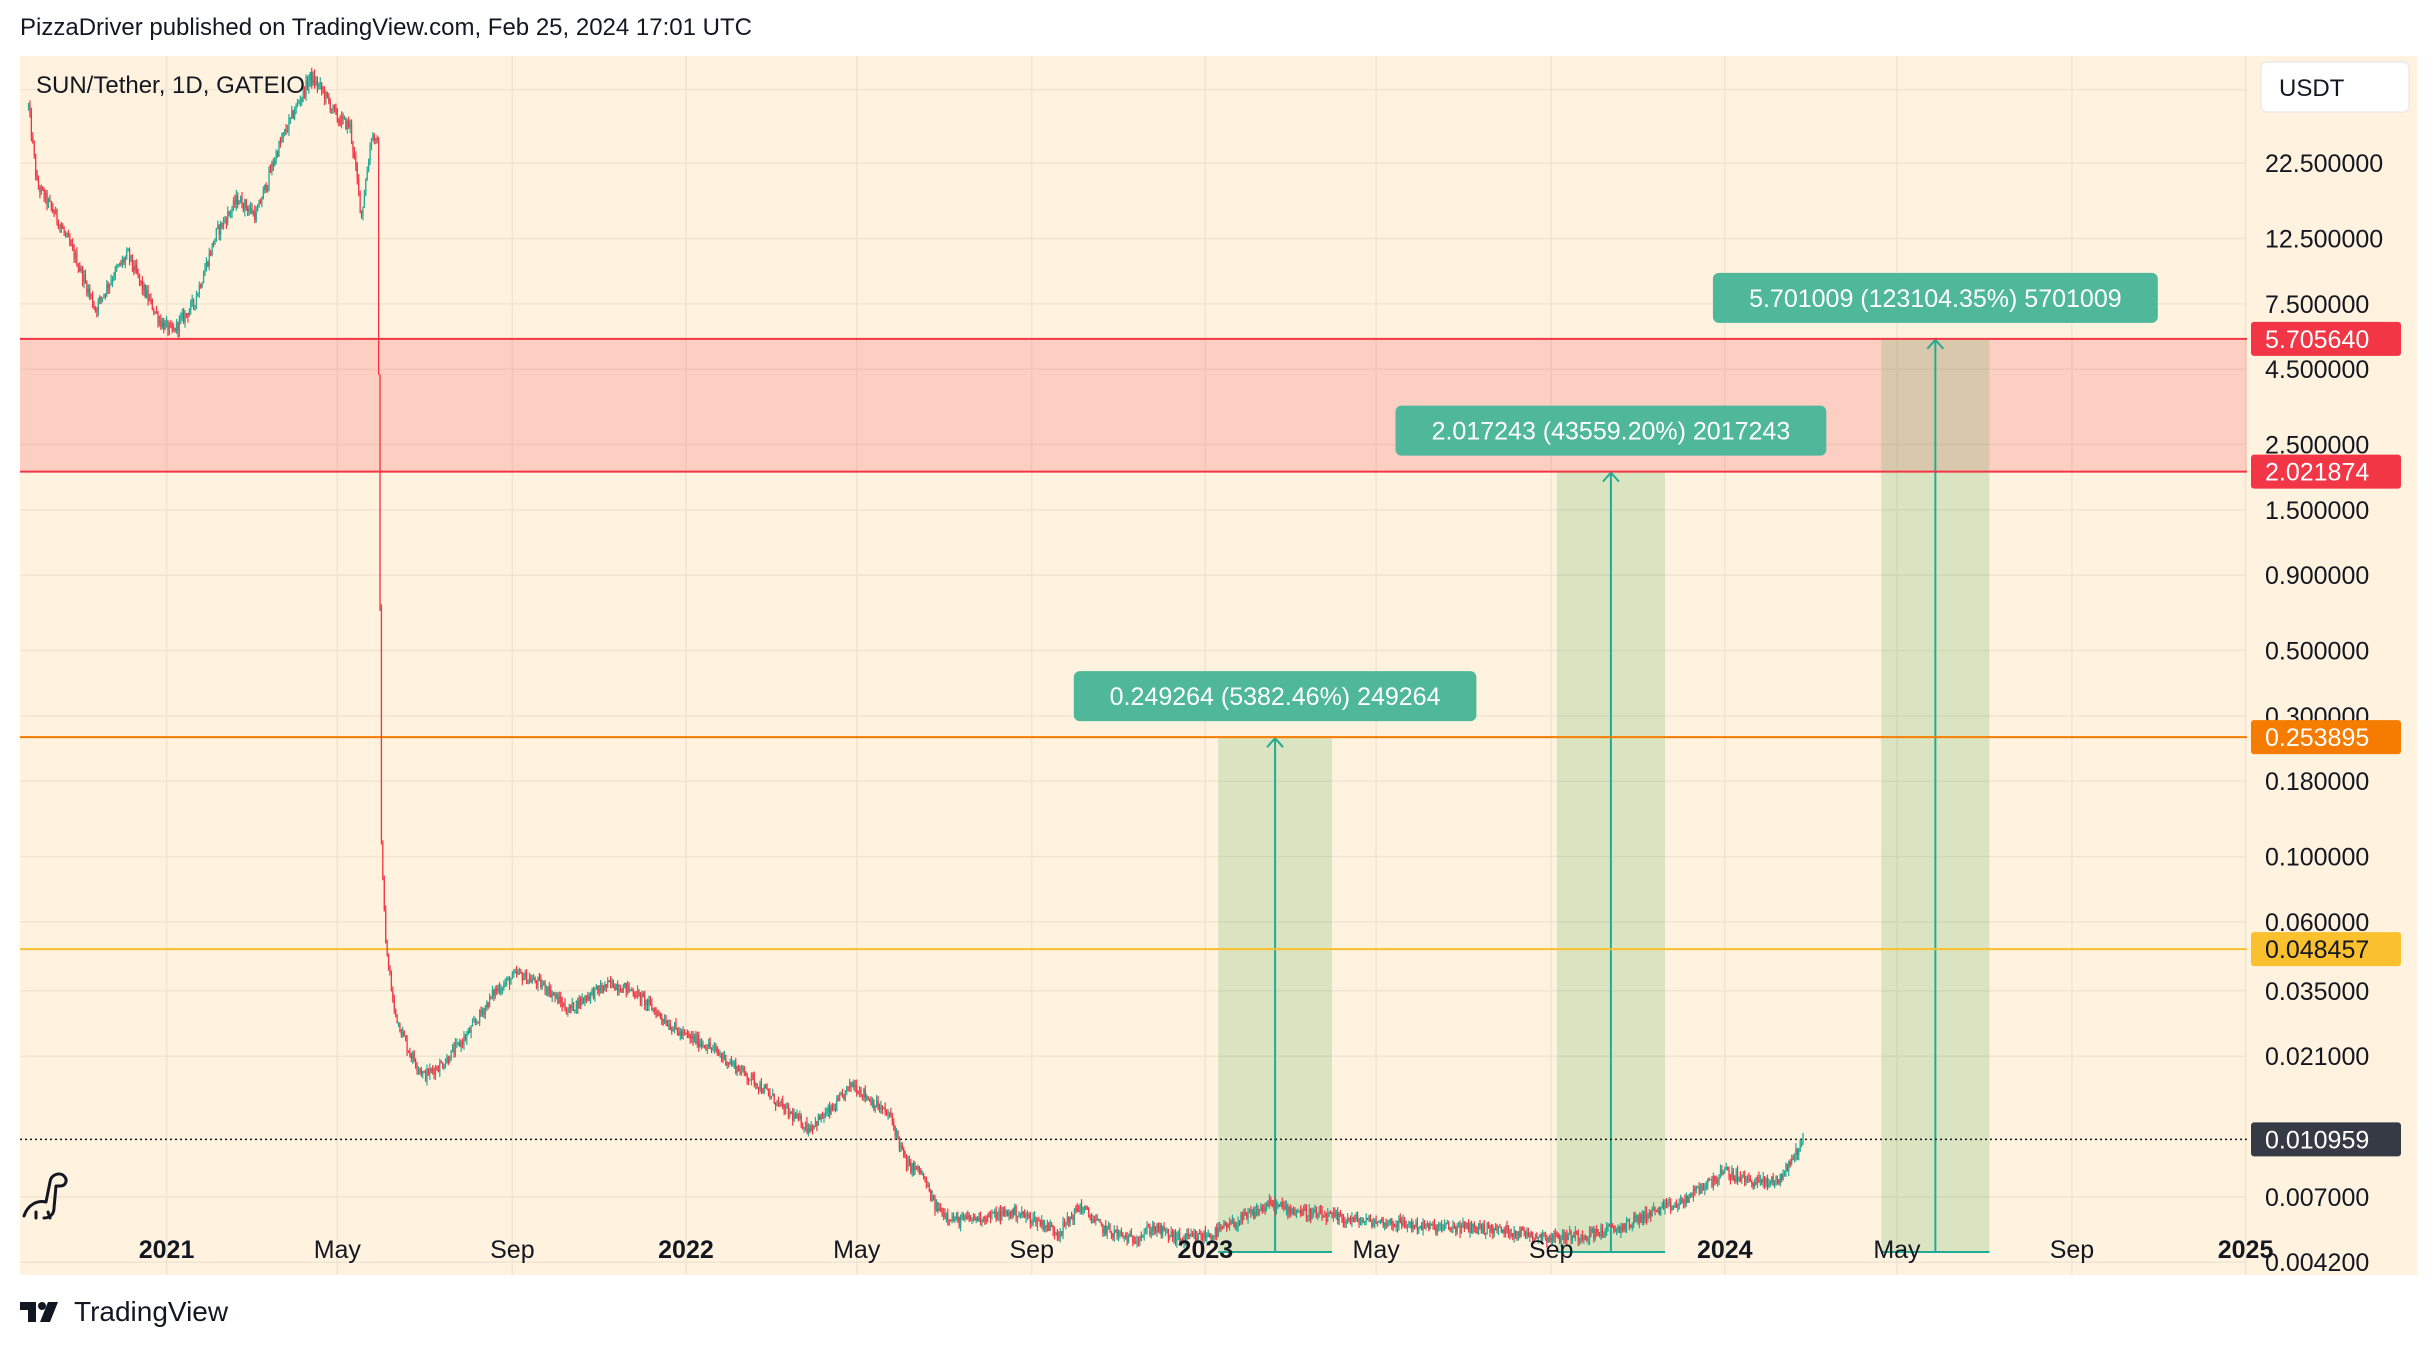 Image resolution: width=2434 pixels, height=1346 pixels. I want to click on currency-button-box, so click(2335, 87).